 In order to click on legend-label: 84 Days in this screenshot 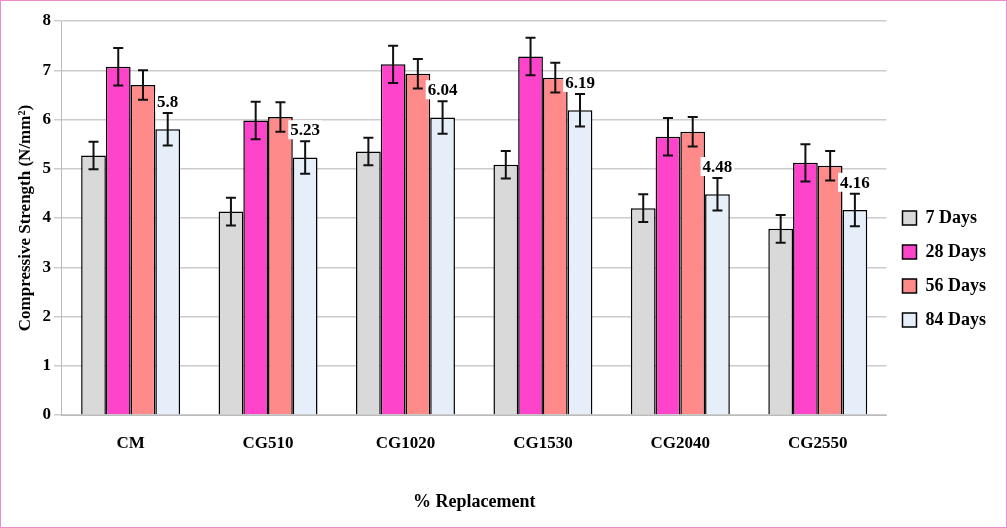, I will do `click(956, 318)`.